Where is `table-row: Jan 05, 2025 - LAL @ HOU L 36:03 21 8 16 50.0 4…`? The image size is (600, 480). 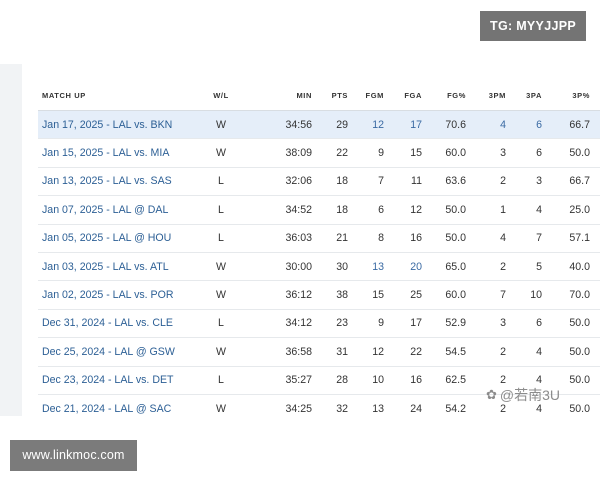
table-row: Jan 05, 2025 - LAL @ HOU L 36:03 21 8 16 50.0 4… is located at coordinates (319, 238).